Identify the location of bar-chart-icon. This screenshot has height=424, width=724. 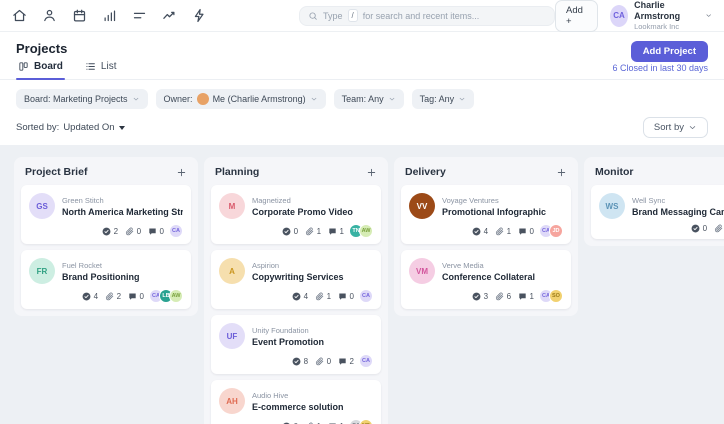
(109, 15).